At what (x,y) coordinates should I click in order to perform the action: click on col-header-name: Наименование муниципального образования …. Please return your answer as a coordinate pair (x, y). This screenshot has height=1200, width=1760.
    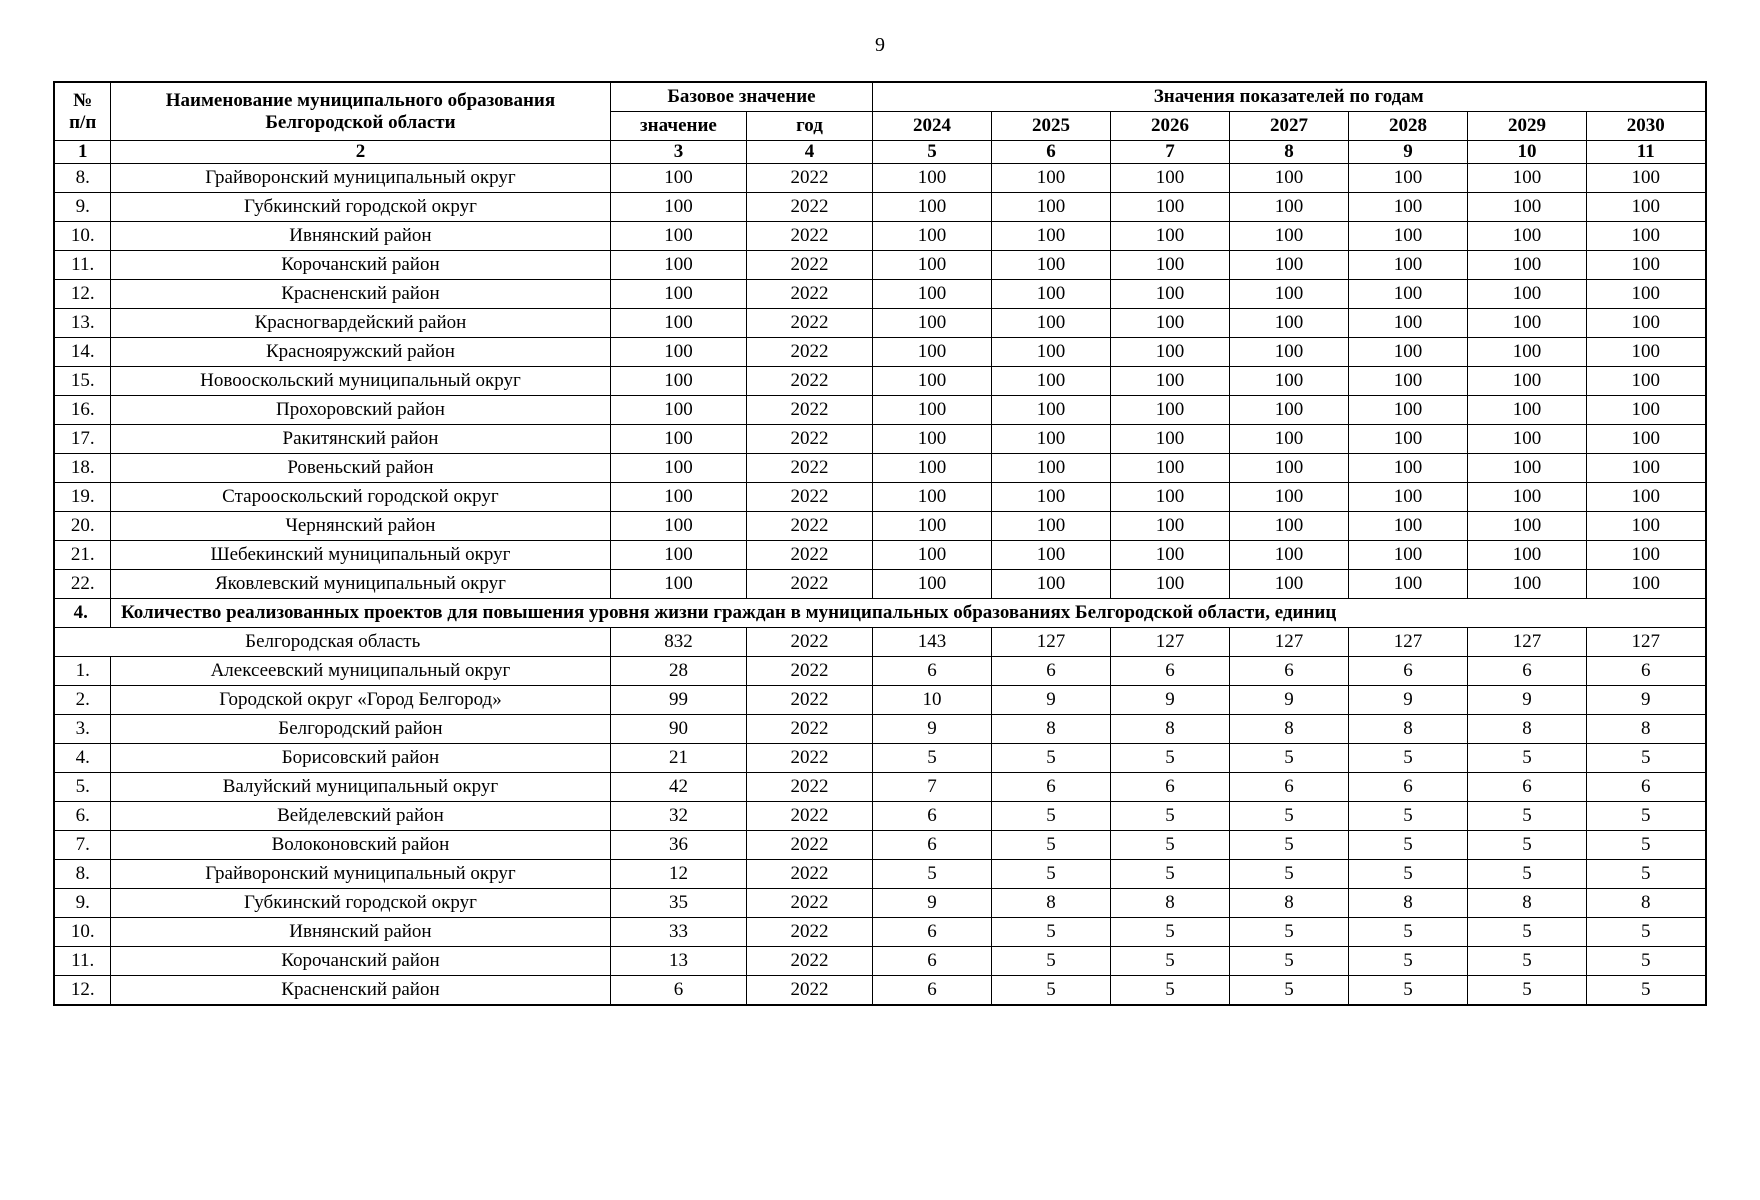
    Looking at the image, I should click on (360, 111).